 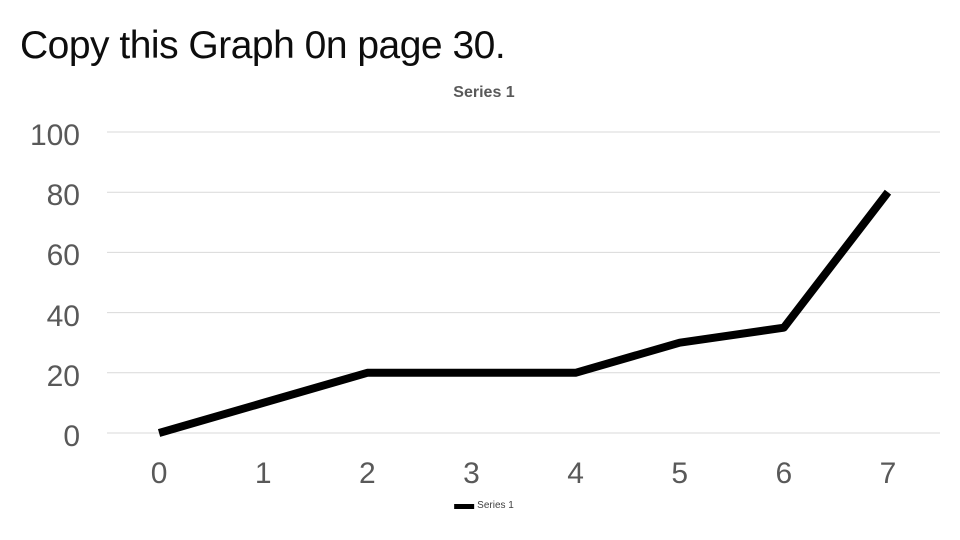 I want to click on y-tick-label: 20, so click(x=63, y=376).